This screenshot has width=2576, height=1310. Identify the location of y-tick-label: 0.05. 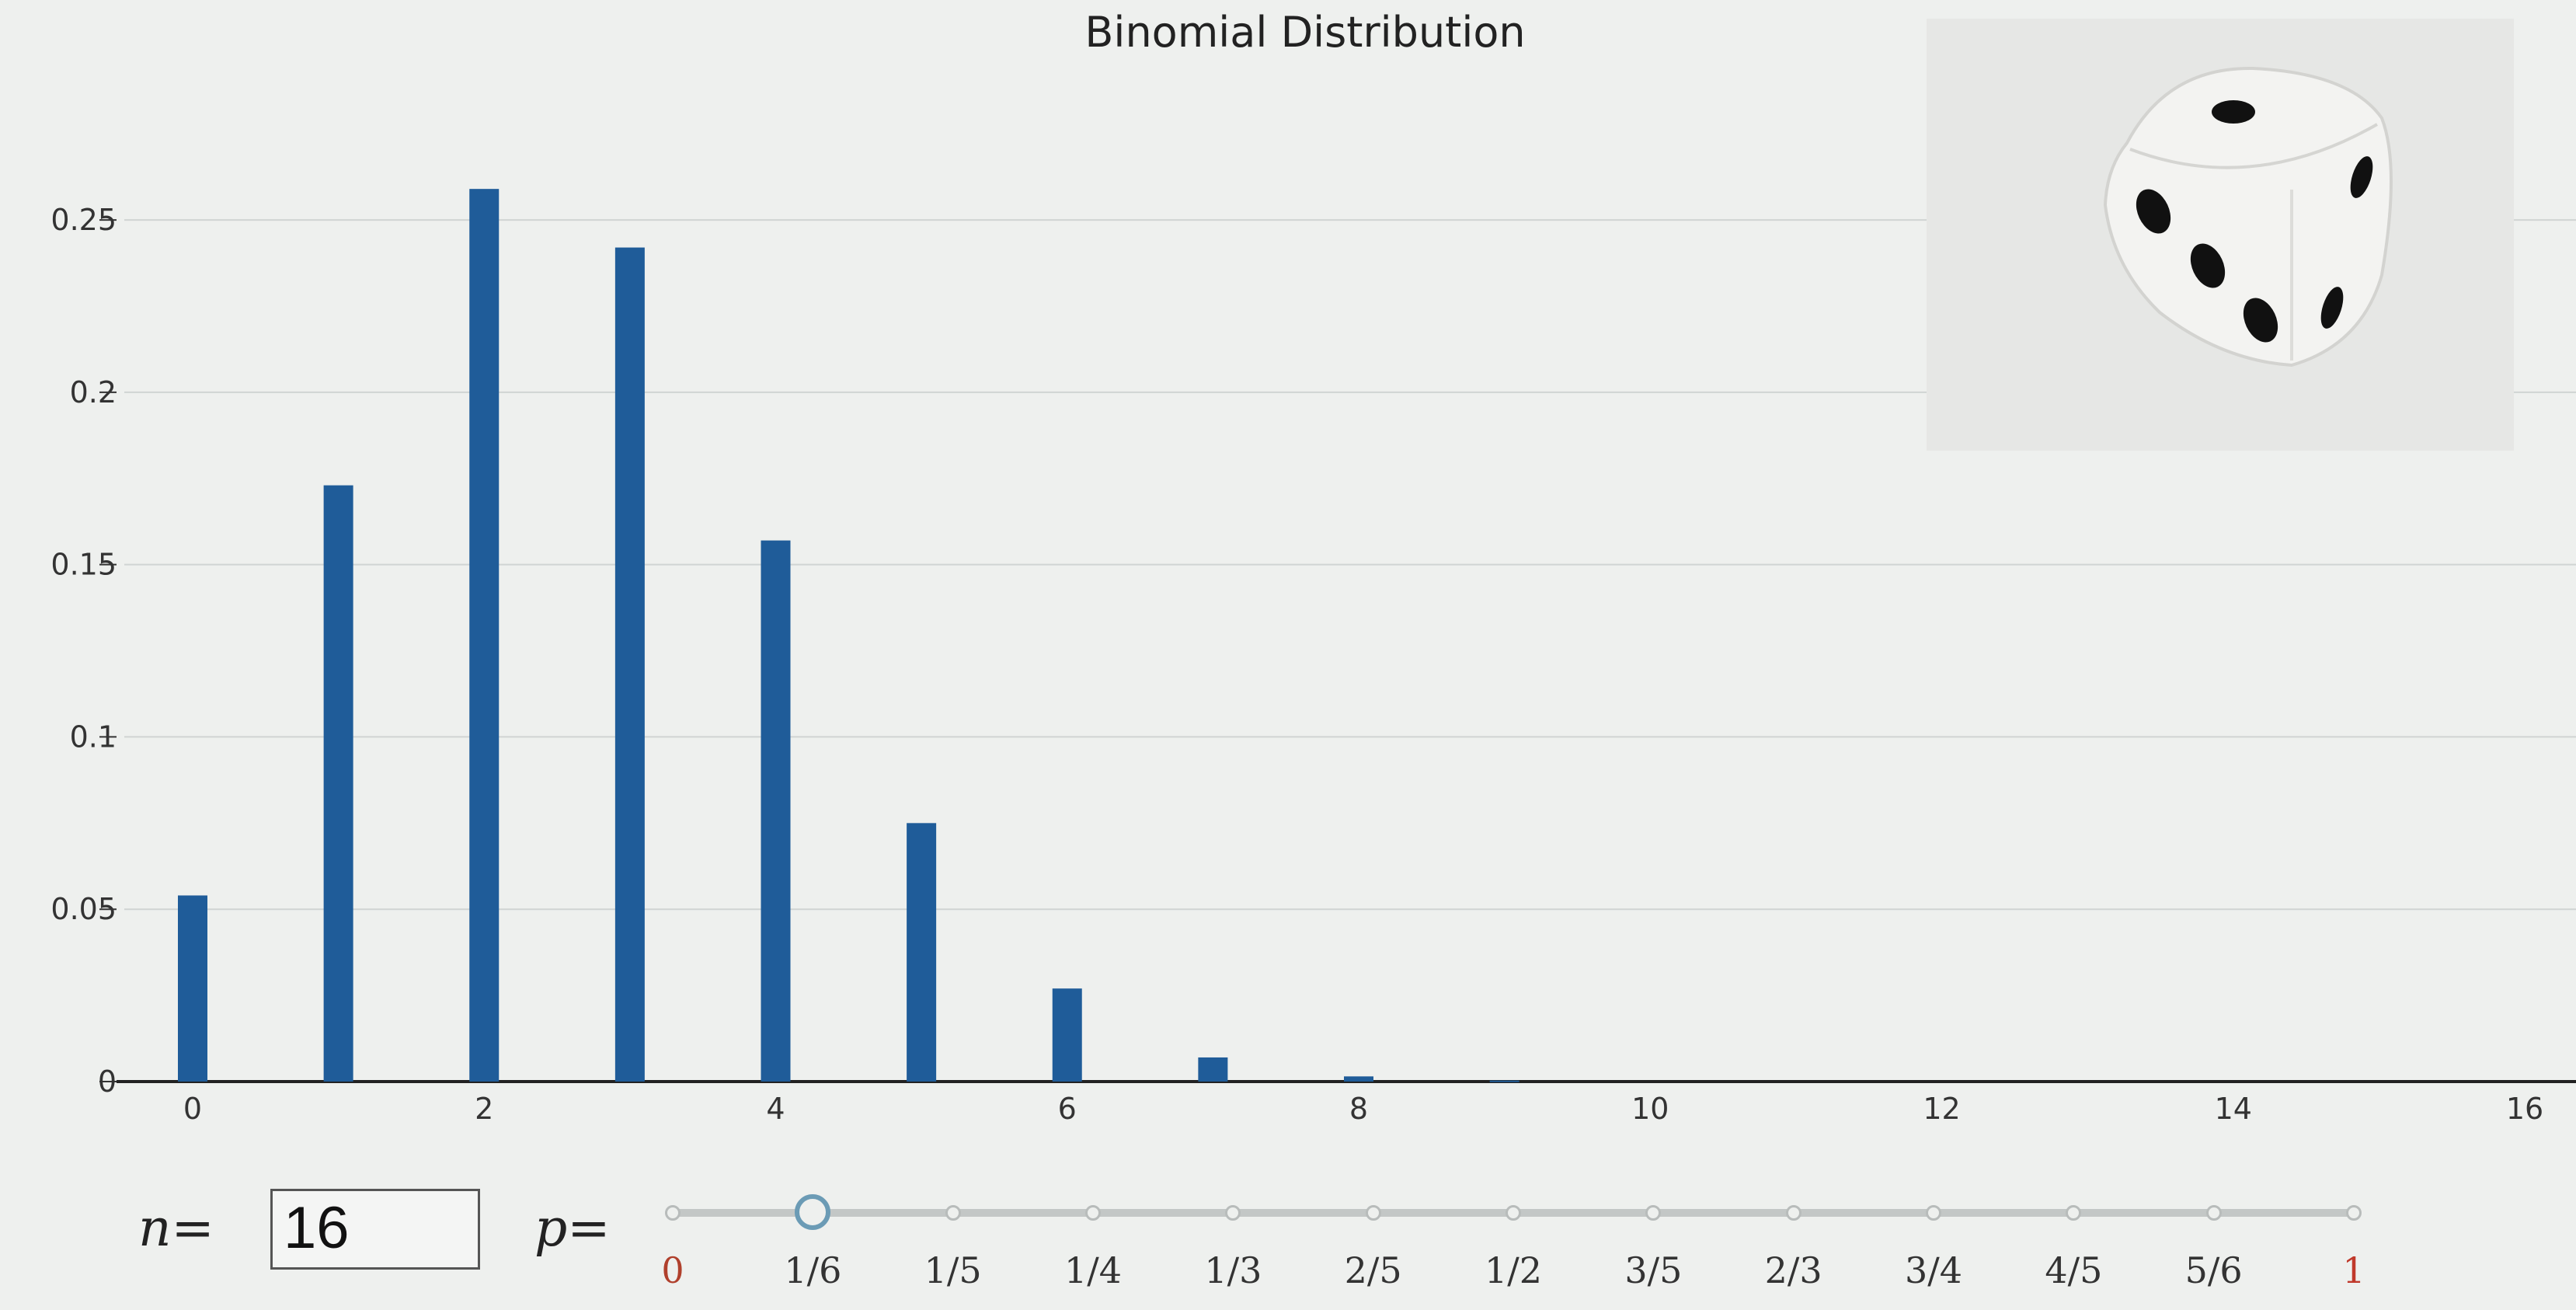
(83, 909).